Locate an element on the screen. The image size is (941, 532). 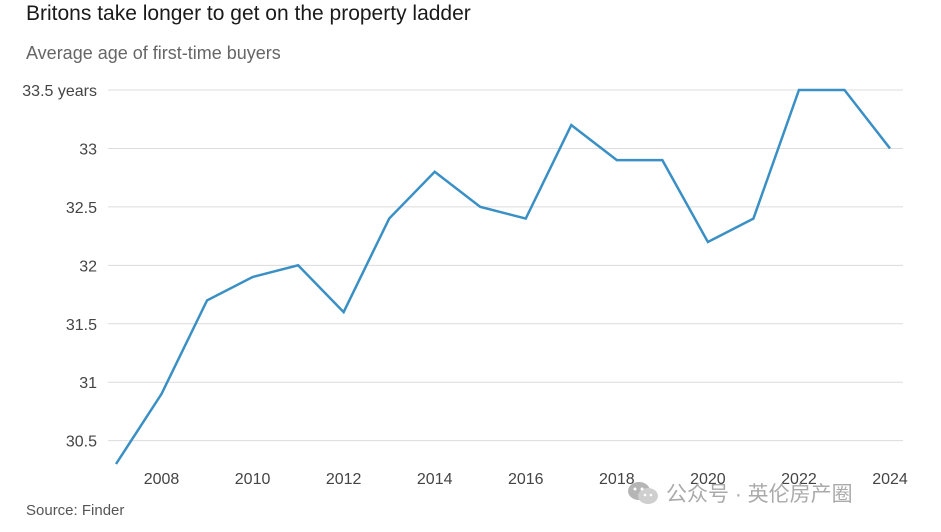
x-tick-label: 2018 is located at coordinates (617, 479).